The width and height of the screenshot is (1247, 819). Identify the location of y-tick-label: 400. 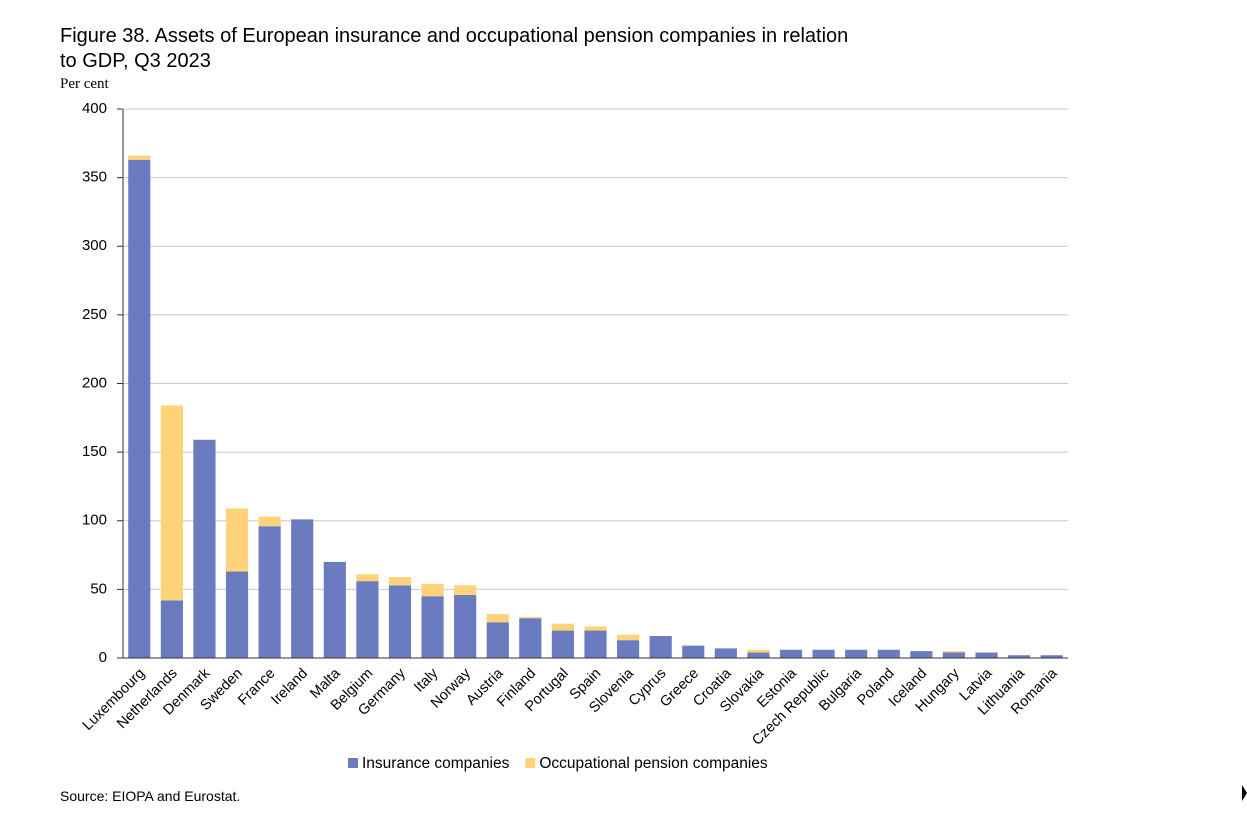
(94, 108).